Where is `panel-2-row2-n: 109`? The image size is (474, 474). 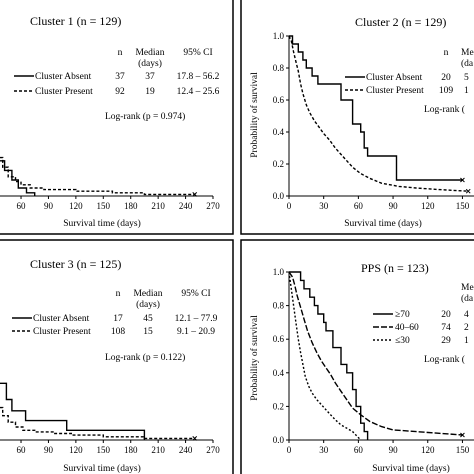 panel-2-row2-n: 109 is located at coordinates (446, 91).